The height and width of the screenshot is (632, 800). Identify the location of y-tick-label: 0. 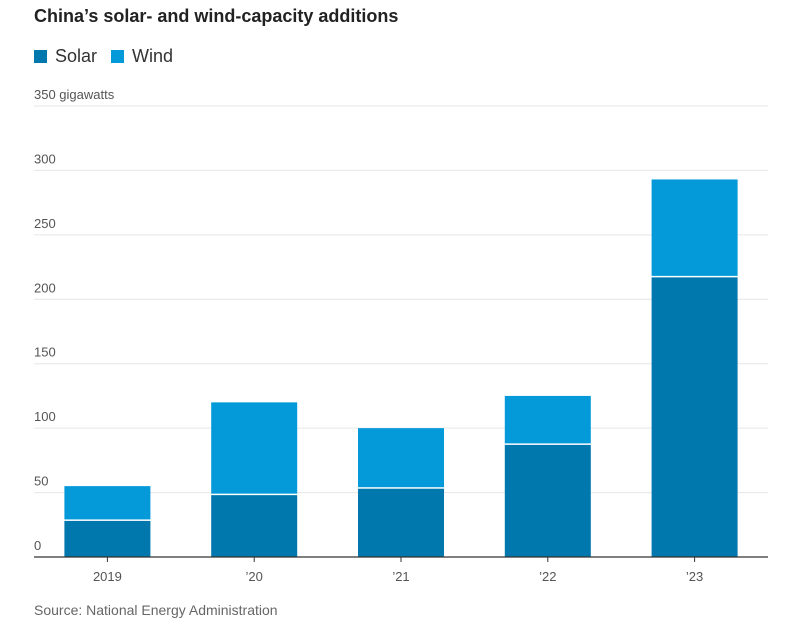
(37, 545).